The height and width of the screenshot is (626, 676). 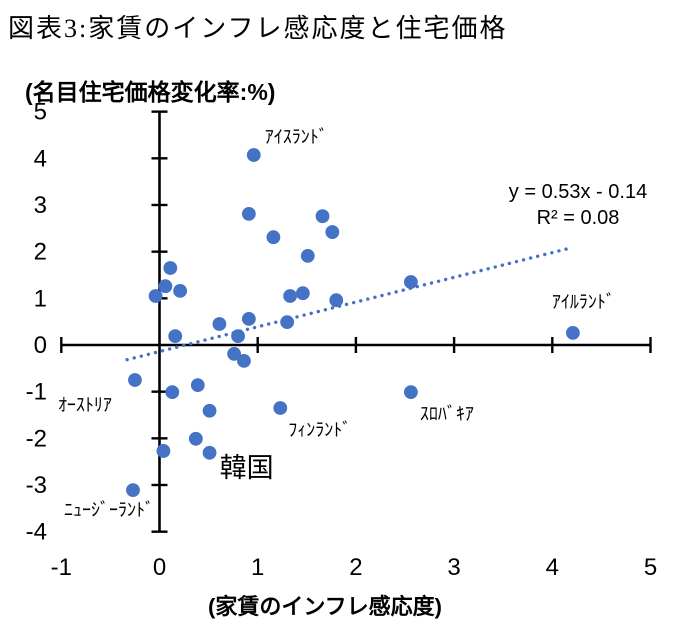 What do you see at coordinates (159, 567) in the screenshot?
I see `x-tick-label: 0` at bounding box center [159, 567].